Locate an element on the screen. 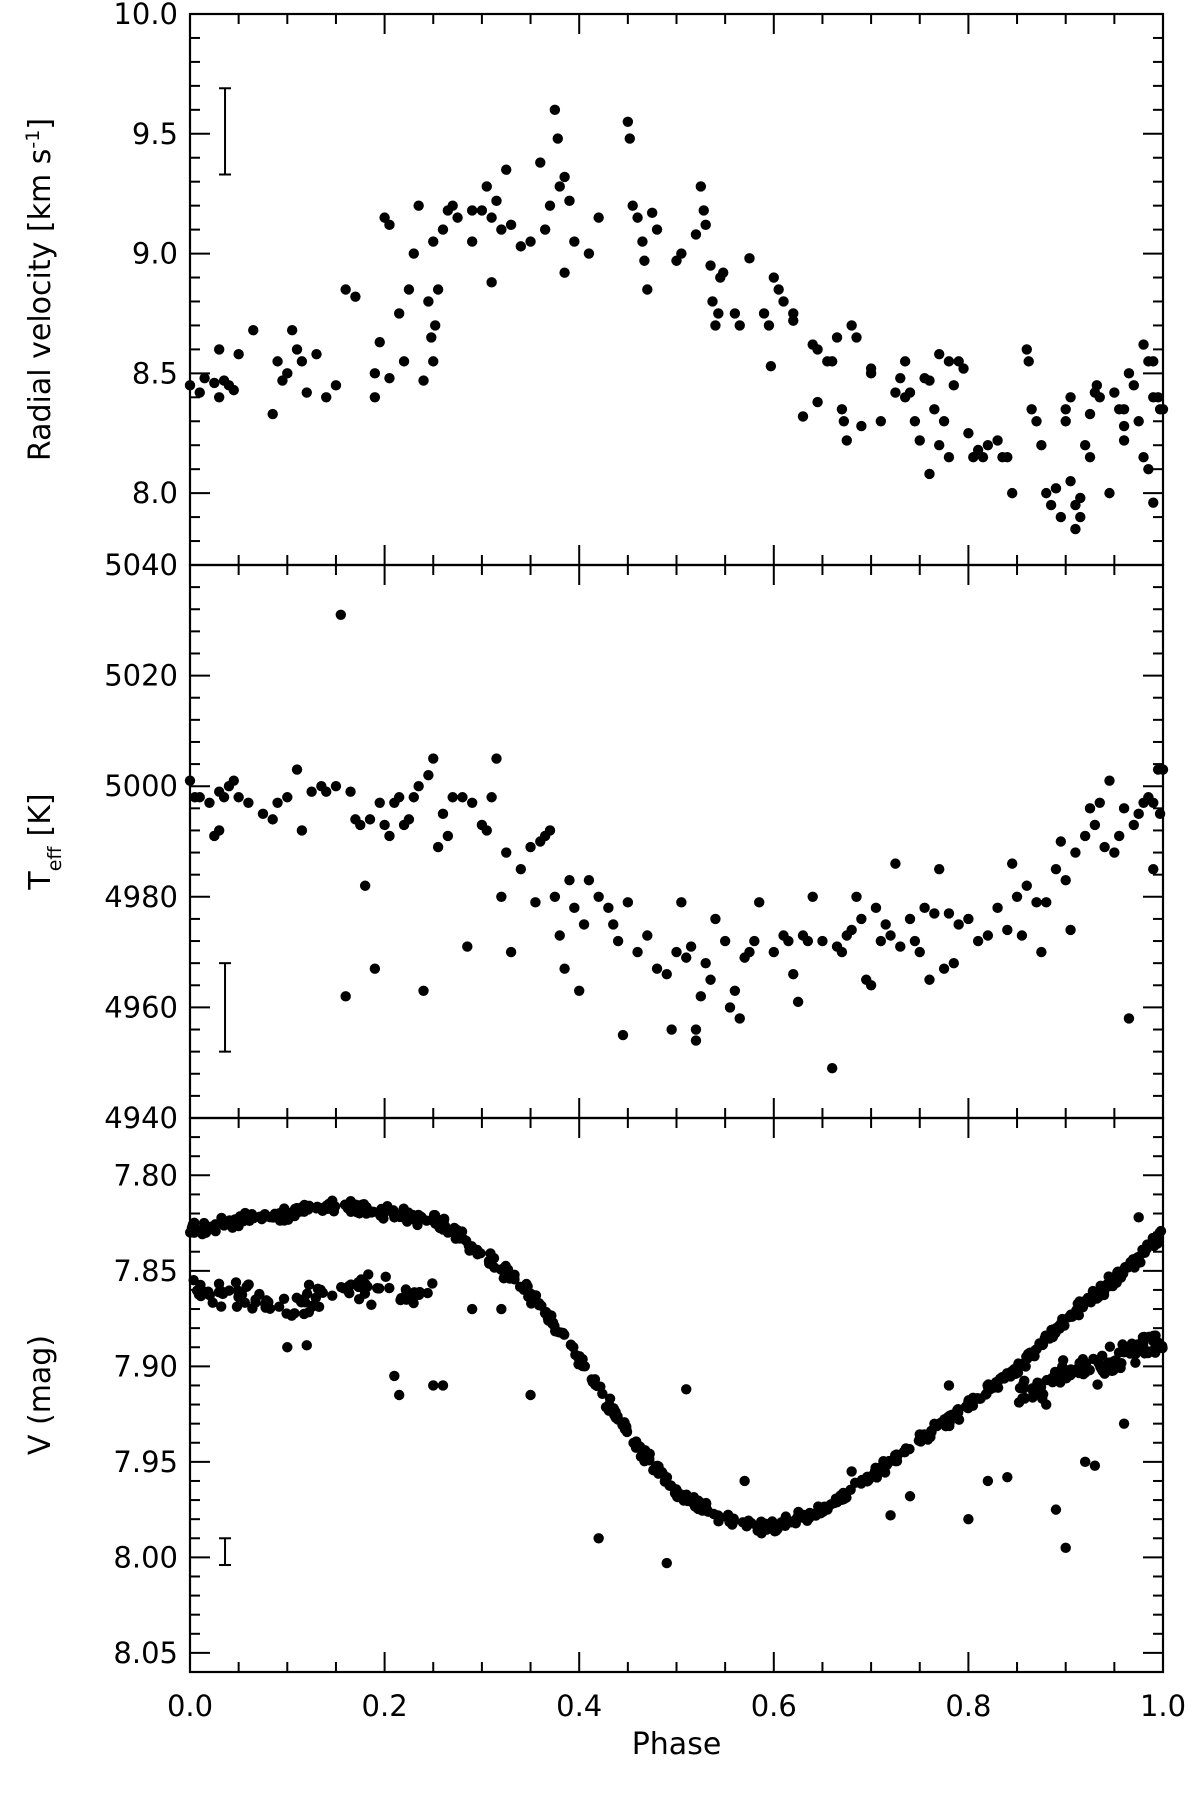 This screenshot has width=1200, height=1793. x-tick-label: 0.4 is located at coordinates (579, 1706).